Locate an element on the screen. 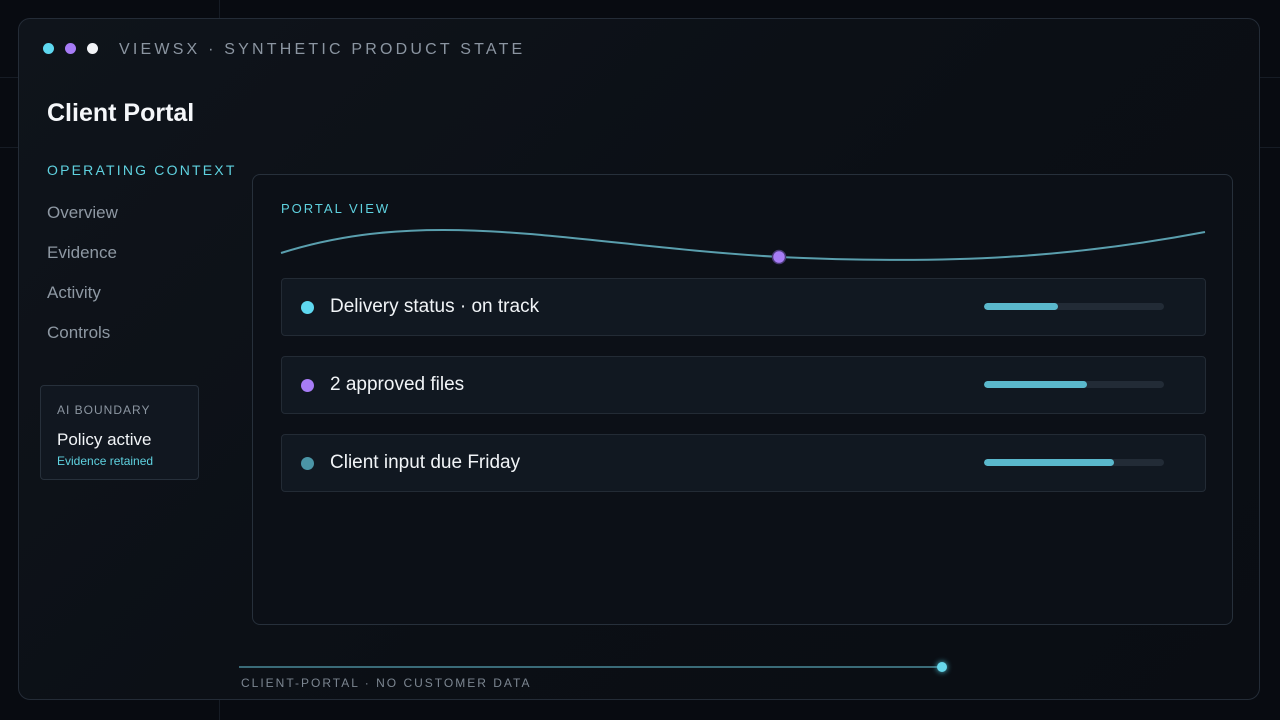 The image size is (1280, 720). footer-marker-icon is located at coordinates (942, 667).